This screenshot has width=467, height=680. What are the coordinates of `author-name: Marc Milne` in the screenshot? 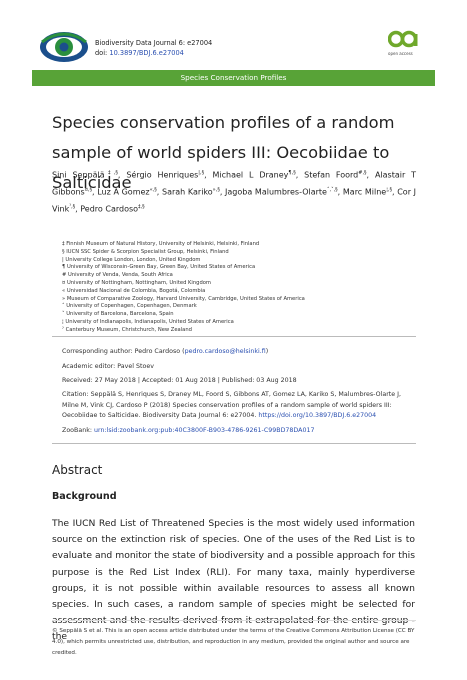 It's located at (364, 192).